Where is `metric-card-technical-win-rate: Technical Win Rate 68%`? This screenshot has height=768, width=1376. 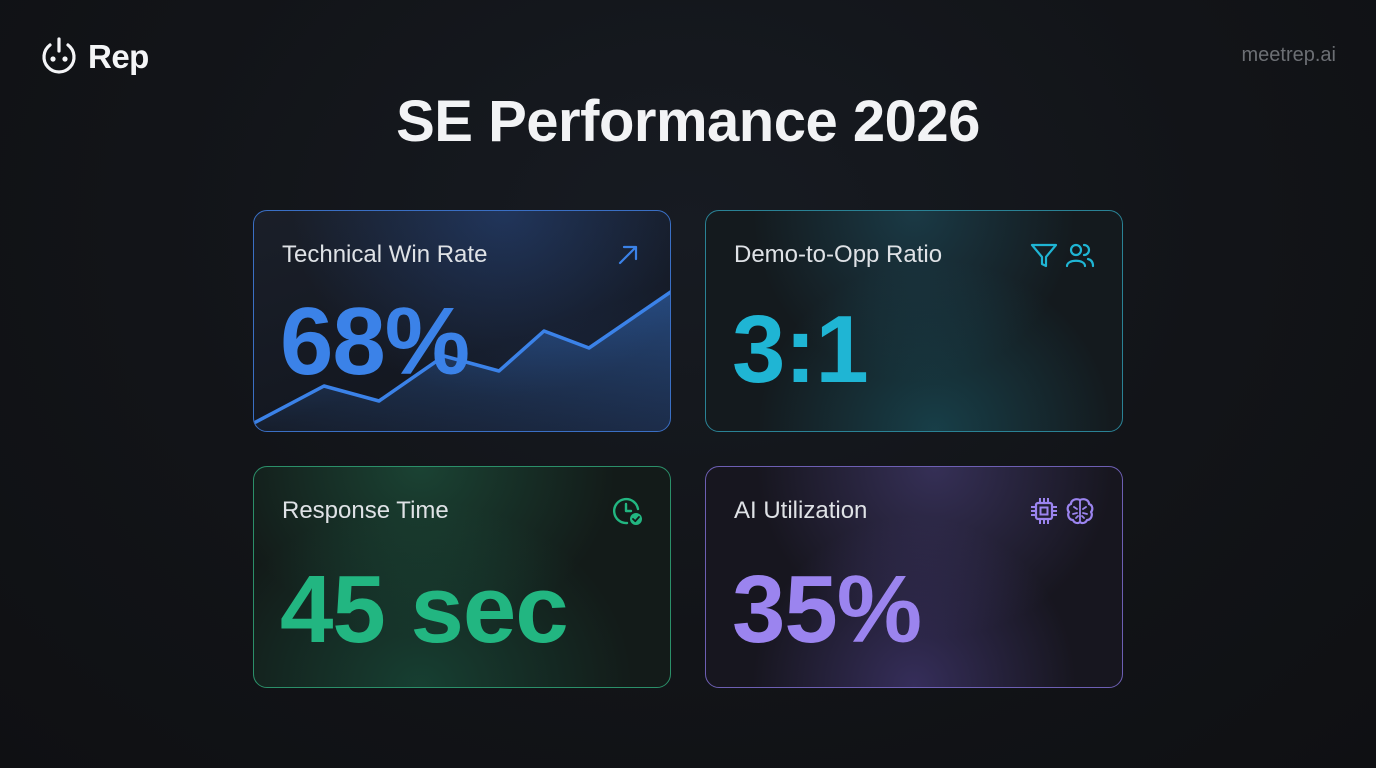
metric-card-technical-win-rate: Technical Win Rate 68% is located at coordinates (462, 321).